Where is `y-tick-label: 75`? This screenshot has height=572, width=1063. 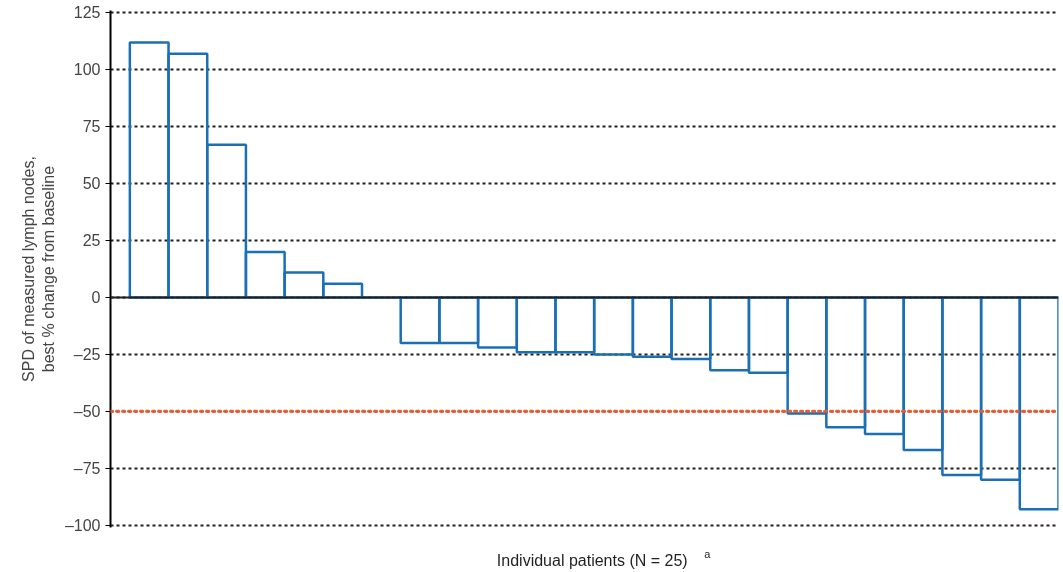 y-tick-label: 75 is located at coordinates (91, 127).